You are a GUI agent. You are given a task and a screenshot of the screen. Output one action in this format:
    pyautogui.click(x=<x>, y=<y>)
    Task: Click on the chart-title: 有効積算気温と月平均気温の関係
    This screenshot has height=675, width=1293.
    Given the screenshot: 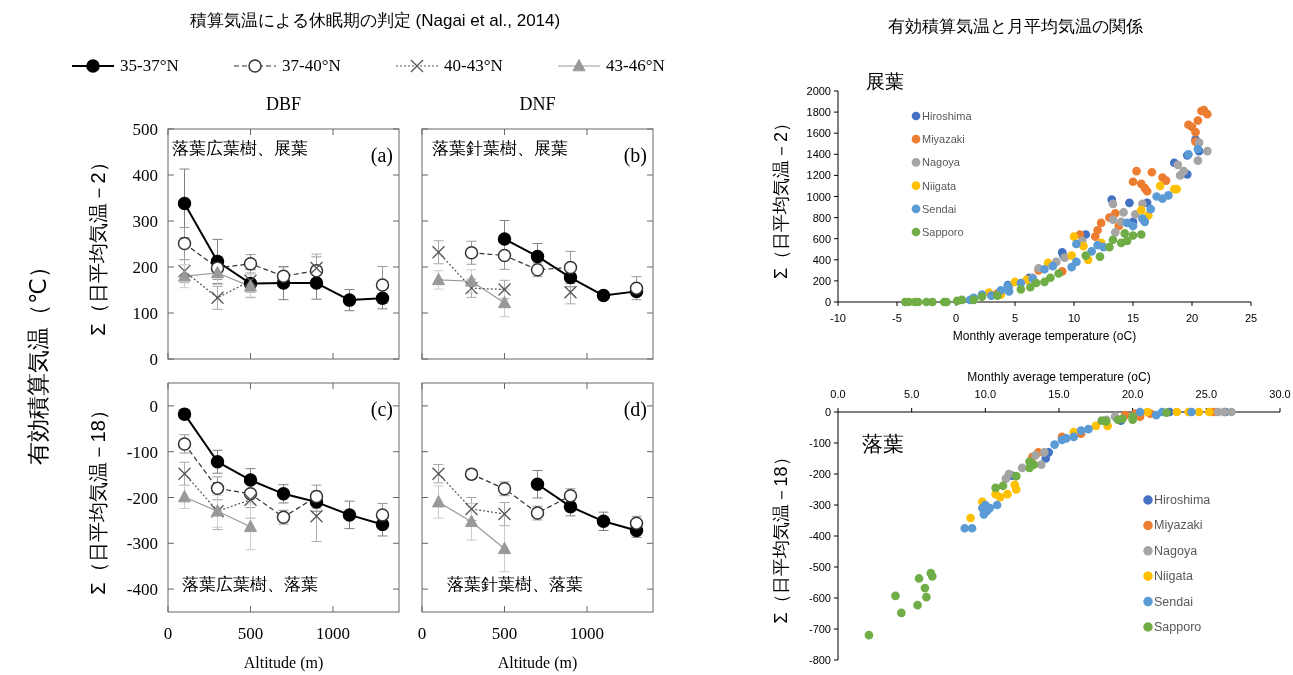 What is the action you would take?
    pyautogui.click(x=1015, y=26)
    